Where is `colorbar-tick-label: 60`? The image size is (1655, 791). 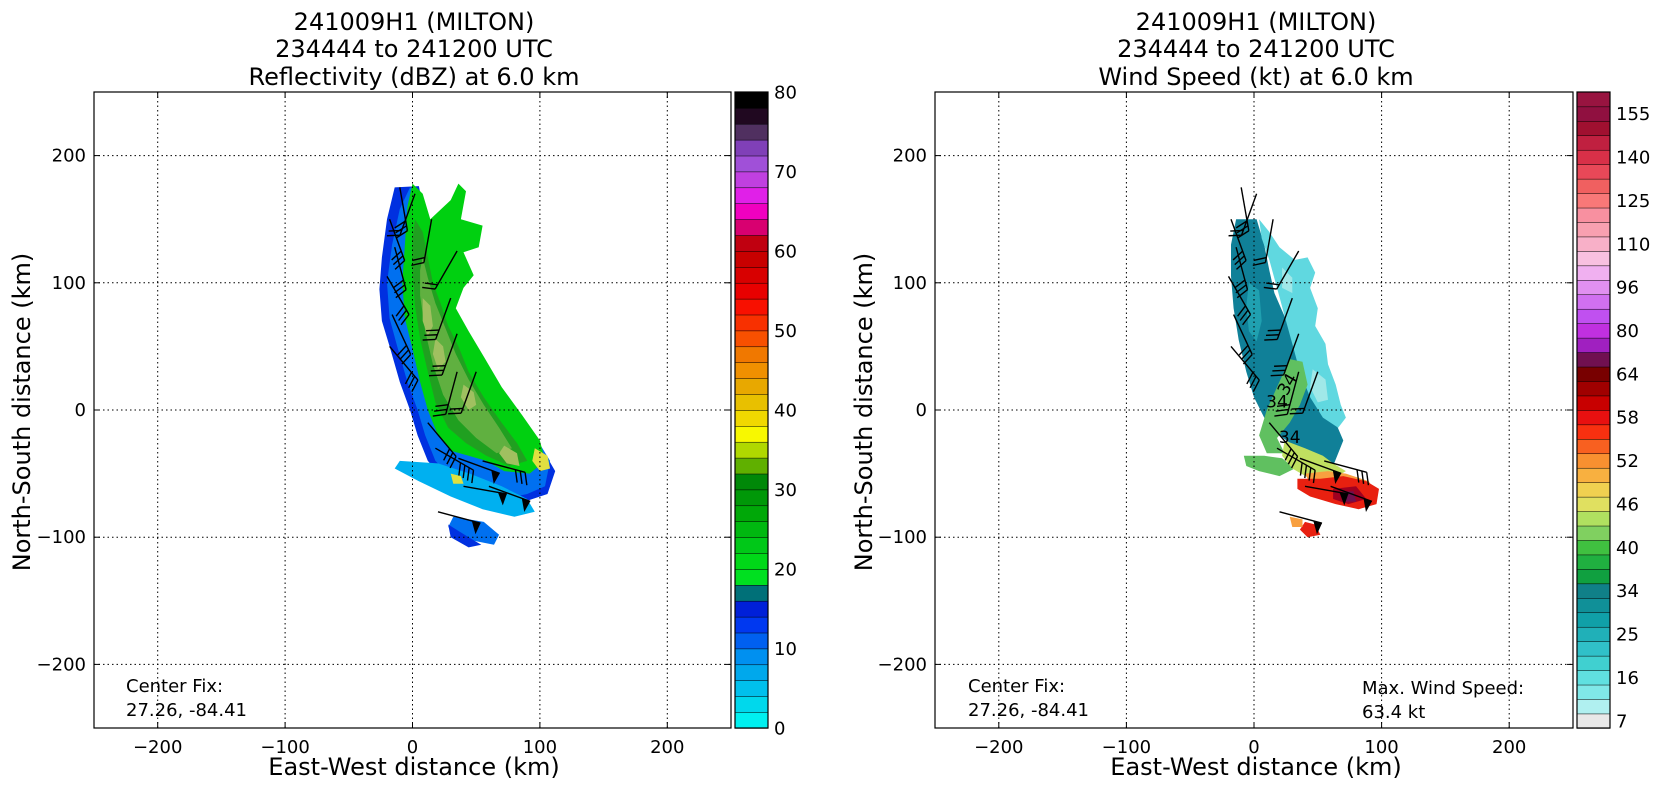
colorbar-tick-label: 60 is located at coordinates (785, 252).